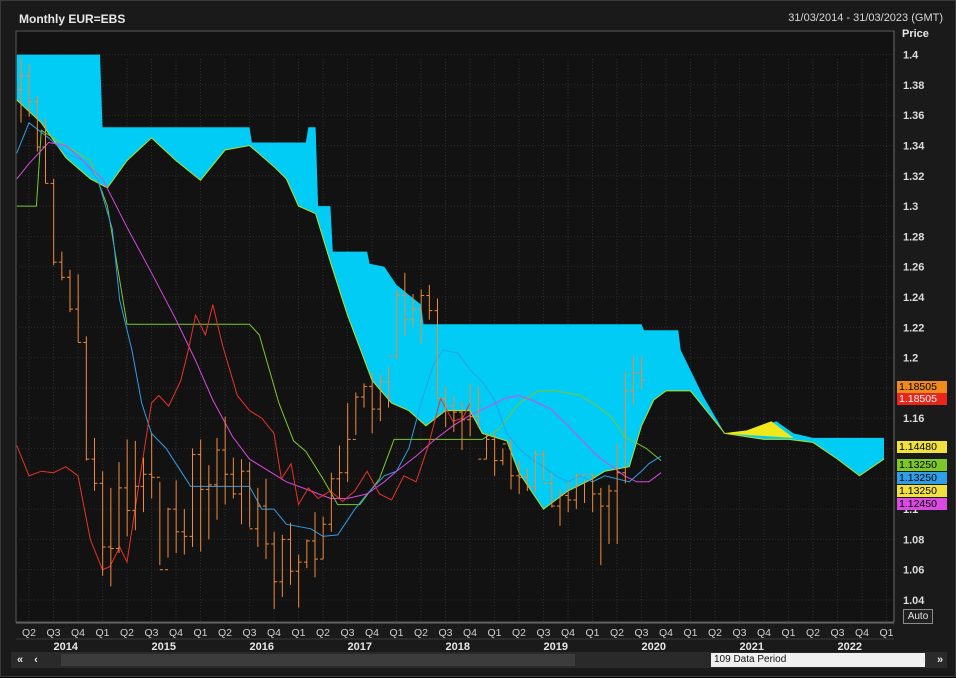 This screenshot has height=678, width=956. Describe the element at coordinates (818, 660) in the screenshot. I see `data-period-label: 109 Data Period` at that location.